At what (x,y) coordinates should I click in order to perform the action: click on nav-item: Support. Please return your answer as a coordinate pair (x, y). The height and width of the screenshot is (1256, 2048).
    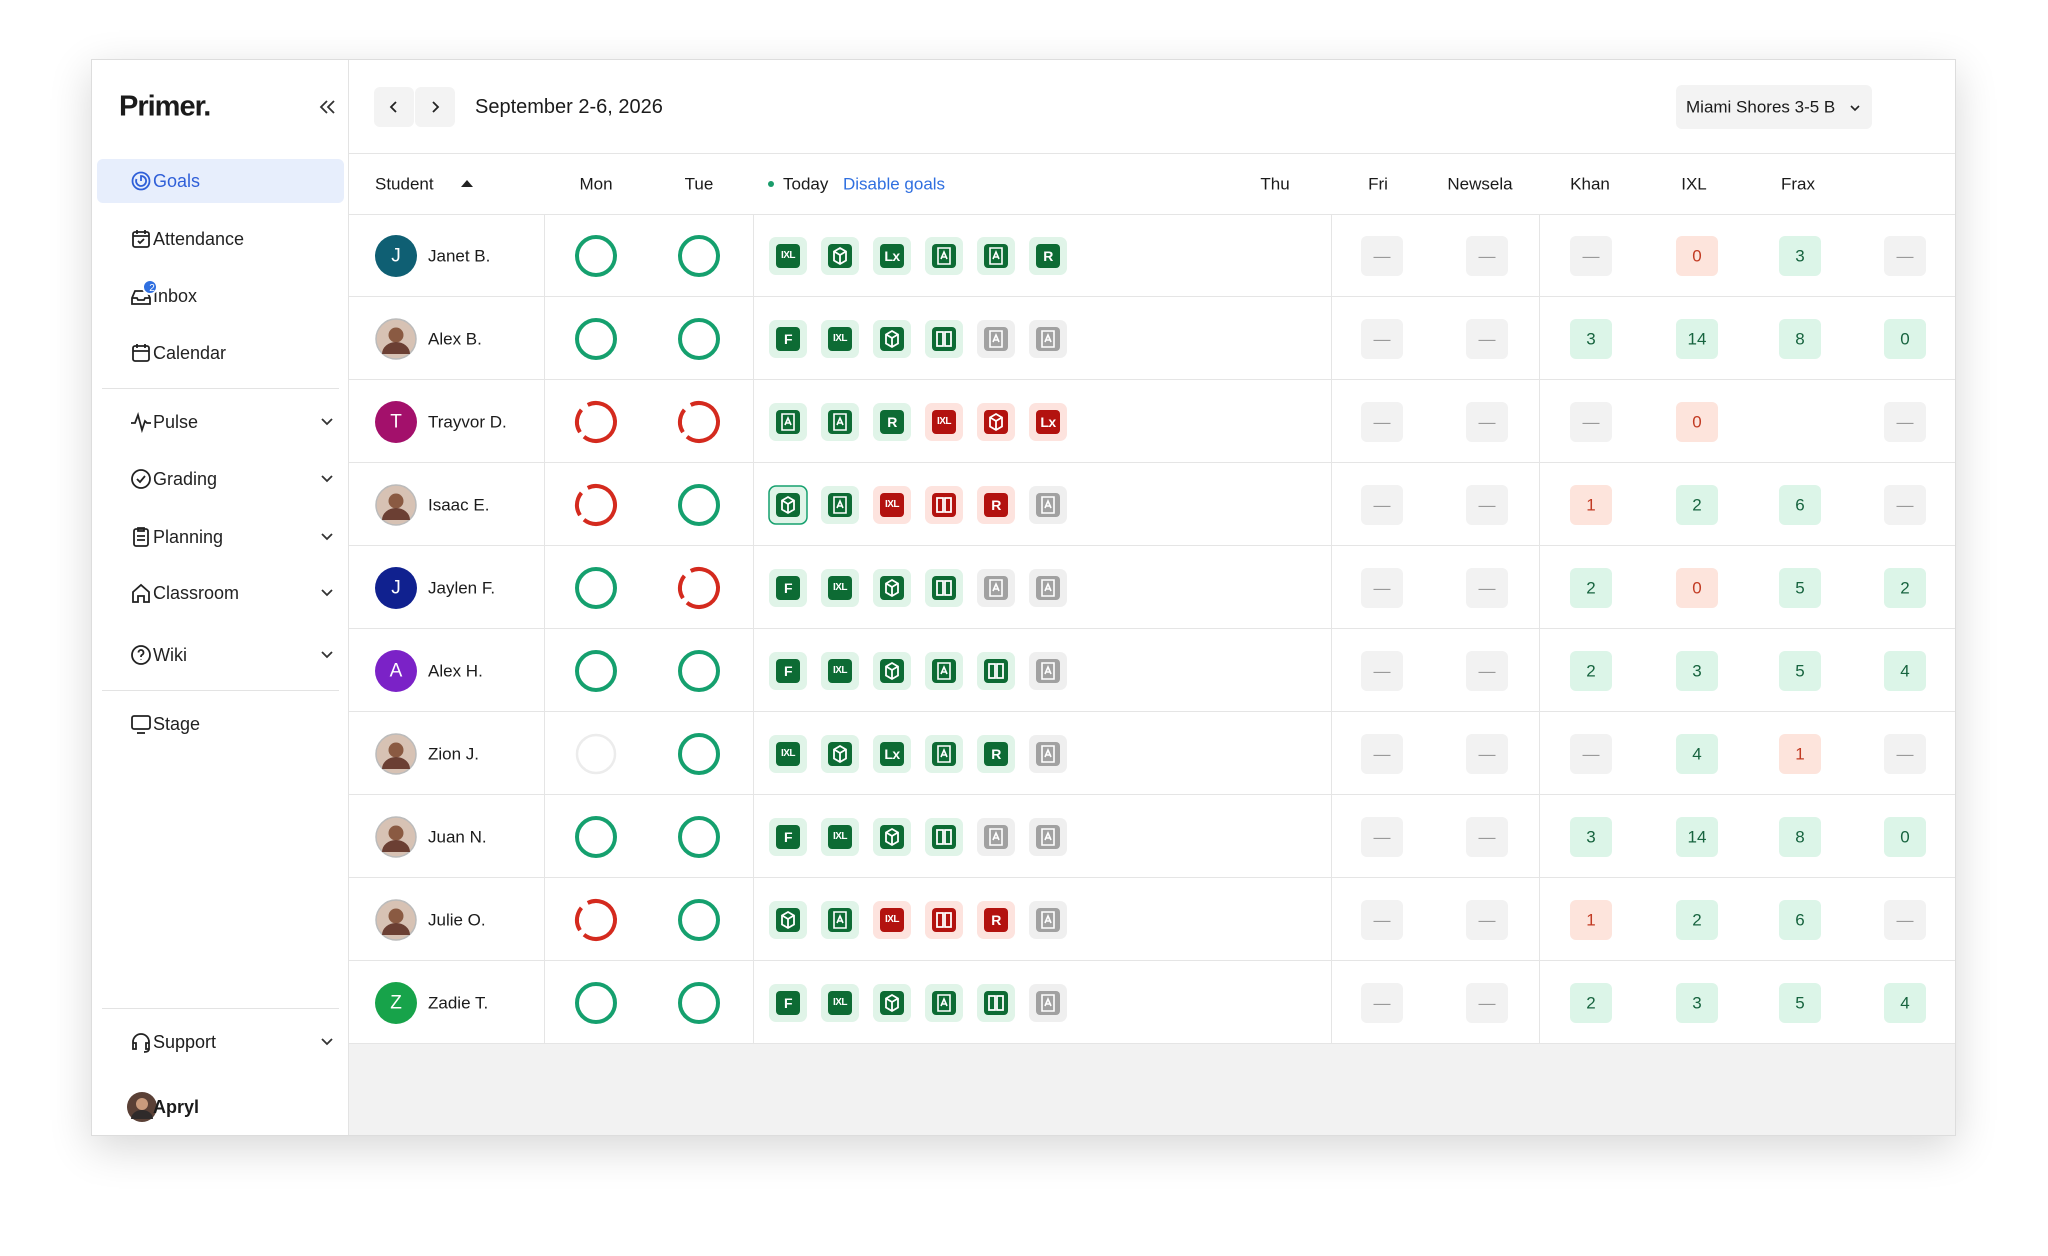
    Looking at the image, I should click on (220, 1042).